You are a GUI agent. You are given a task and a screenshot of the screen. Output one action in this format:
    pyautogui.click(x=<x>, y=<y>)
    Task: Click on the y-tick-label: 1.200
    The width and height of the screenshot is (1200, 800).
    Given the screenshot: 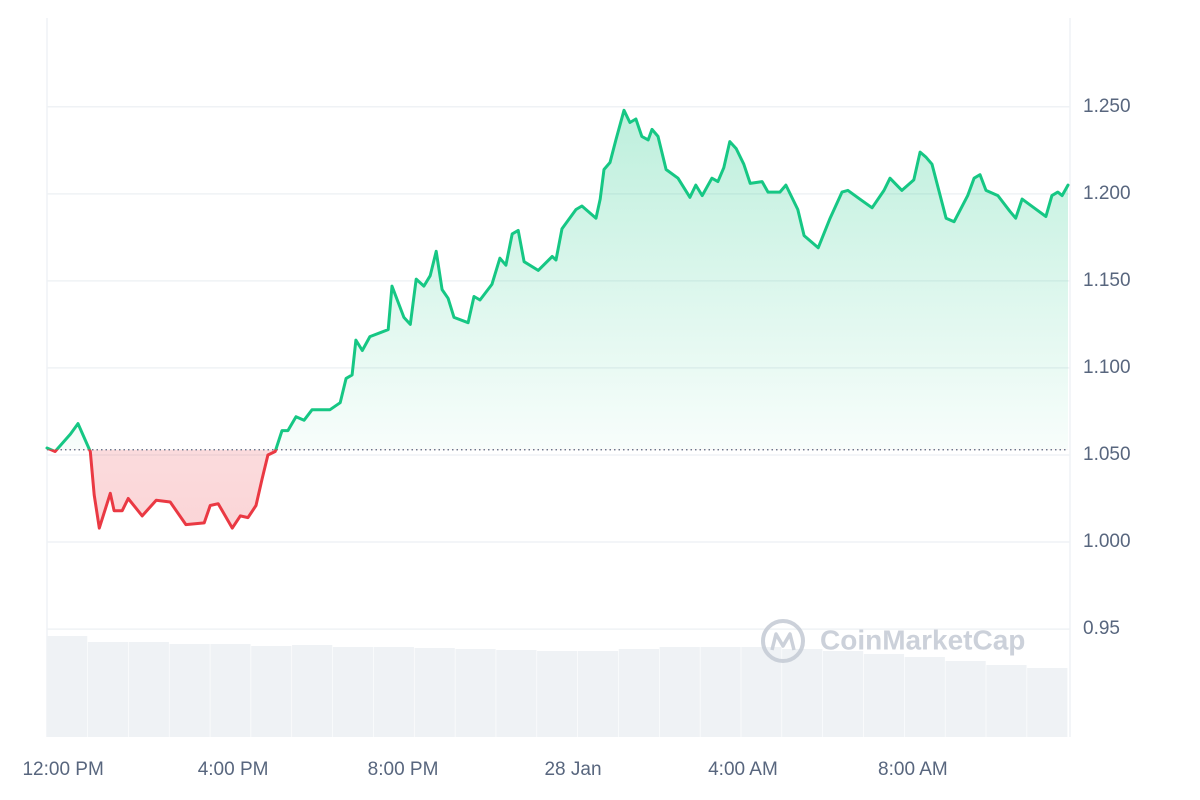 What is the action you would take?
    pyautogui.click(x=1107, y=193)
    